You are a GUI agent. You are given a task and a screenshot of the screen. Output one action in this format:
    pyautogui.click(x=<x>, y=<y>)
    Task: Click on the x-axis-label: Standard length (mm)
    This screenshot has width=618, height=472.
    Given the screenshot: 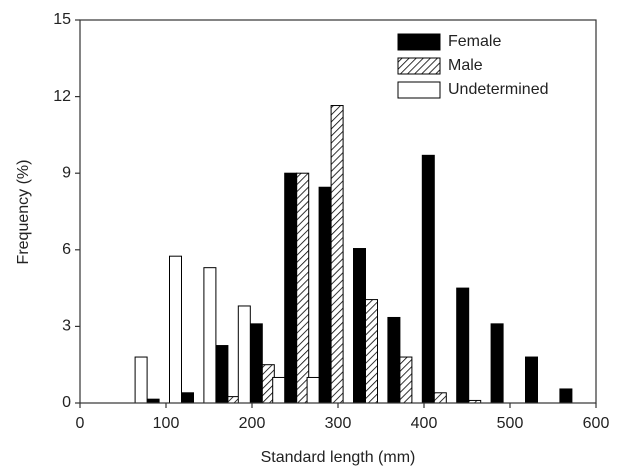 What is the action you would take?
    pyautogui.click(x=338, y=457)
    